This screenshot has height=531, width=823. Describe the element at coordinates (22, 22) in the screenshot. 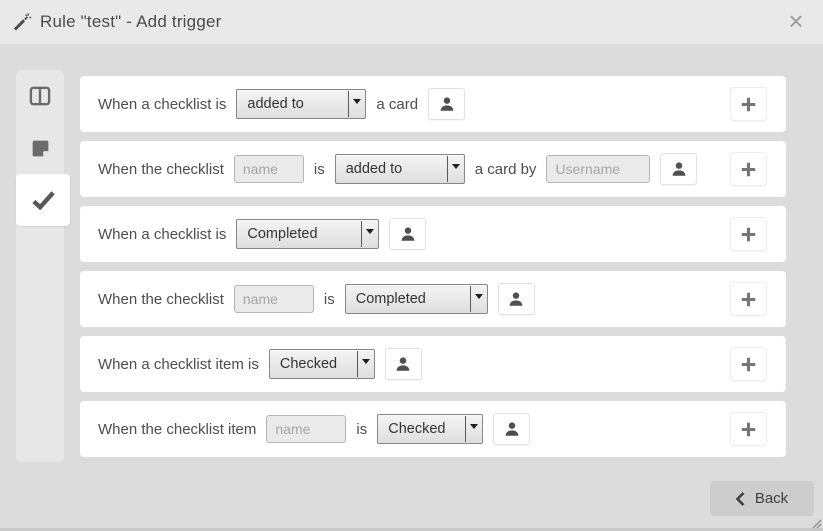

I see `magic-wand-icon` at that location.